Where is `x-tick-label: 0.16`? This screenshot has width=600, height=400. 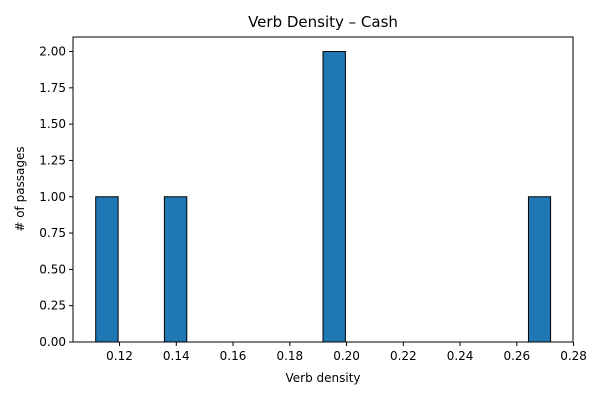
x-tick-label: 0.16 is located at coordinates (233, 356).